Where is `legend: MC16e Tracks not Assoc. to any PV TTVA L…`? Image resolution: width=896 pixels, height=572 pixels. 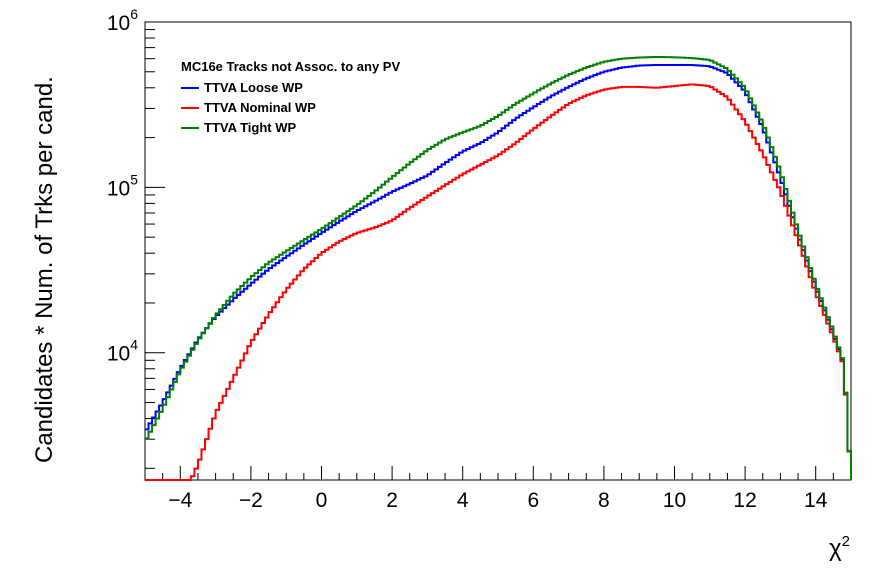
legend: MC16e Tracks not Assoc. to any PV TTVA L… is located at coordinates (290, 97).